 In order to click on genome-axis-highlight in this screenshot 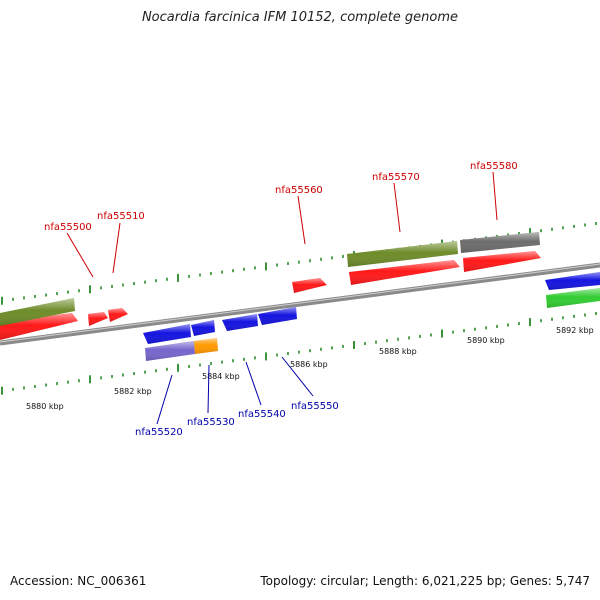, I will do `click(300, 303)`.